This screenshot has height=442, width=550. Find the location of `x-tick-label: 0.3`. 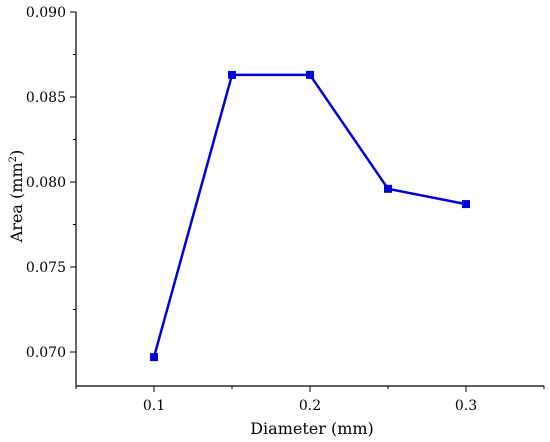

x-tick-label: 0.3 is located at coordinates (466, 406).